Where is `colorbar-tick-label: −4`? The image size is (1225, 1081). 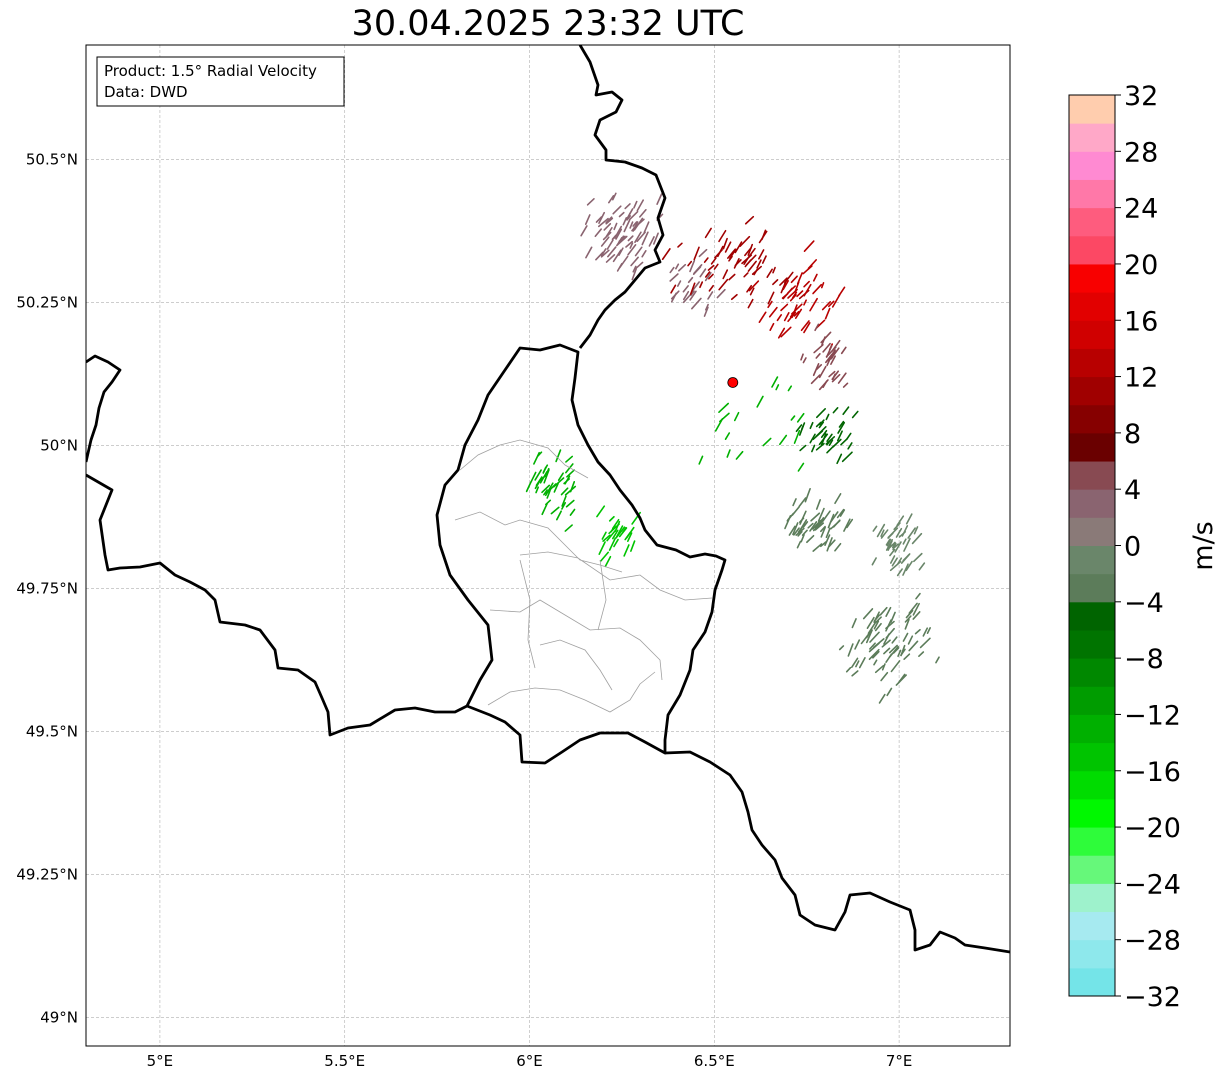 colorbar-tick-label: −4 is located at coordinates (1144, 603).